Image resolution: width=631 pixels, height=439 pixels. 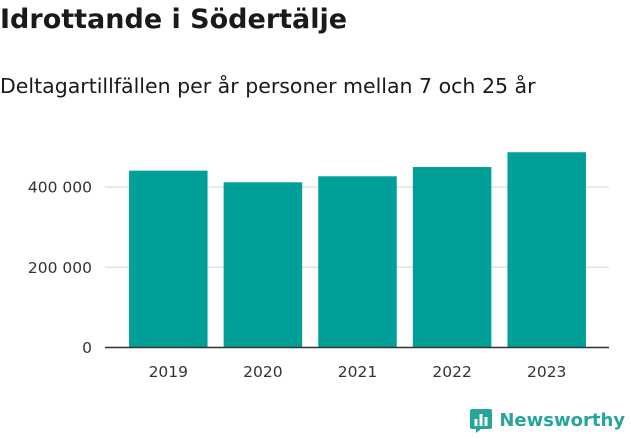 I want to click on bar-2019, so click(x=168, y=259).